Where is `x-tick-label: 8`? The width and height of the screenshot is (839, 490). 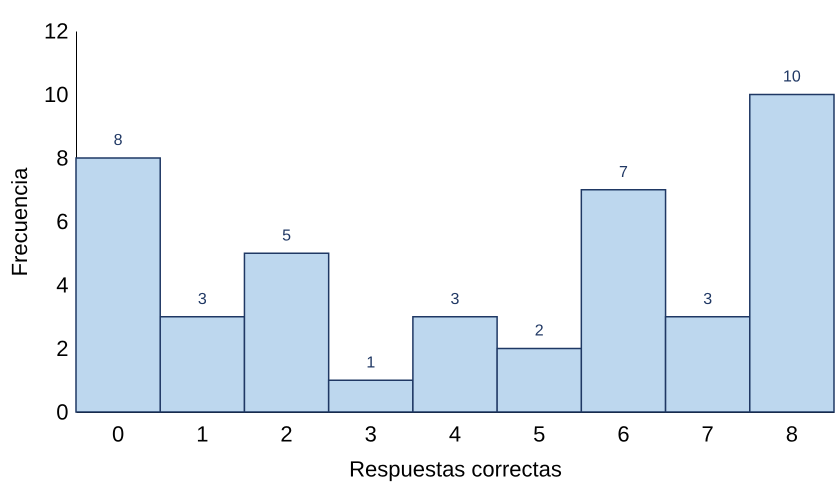 x-tick-label: 8 is located at coordinates (792, 434).